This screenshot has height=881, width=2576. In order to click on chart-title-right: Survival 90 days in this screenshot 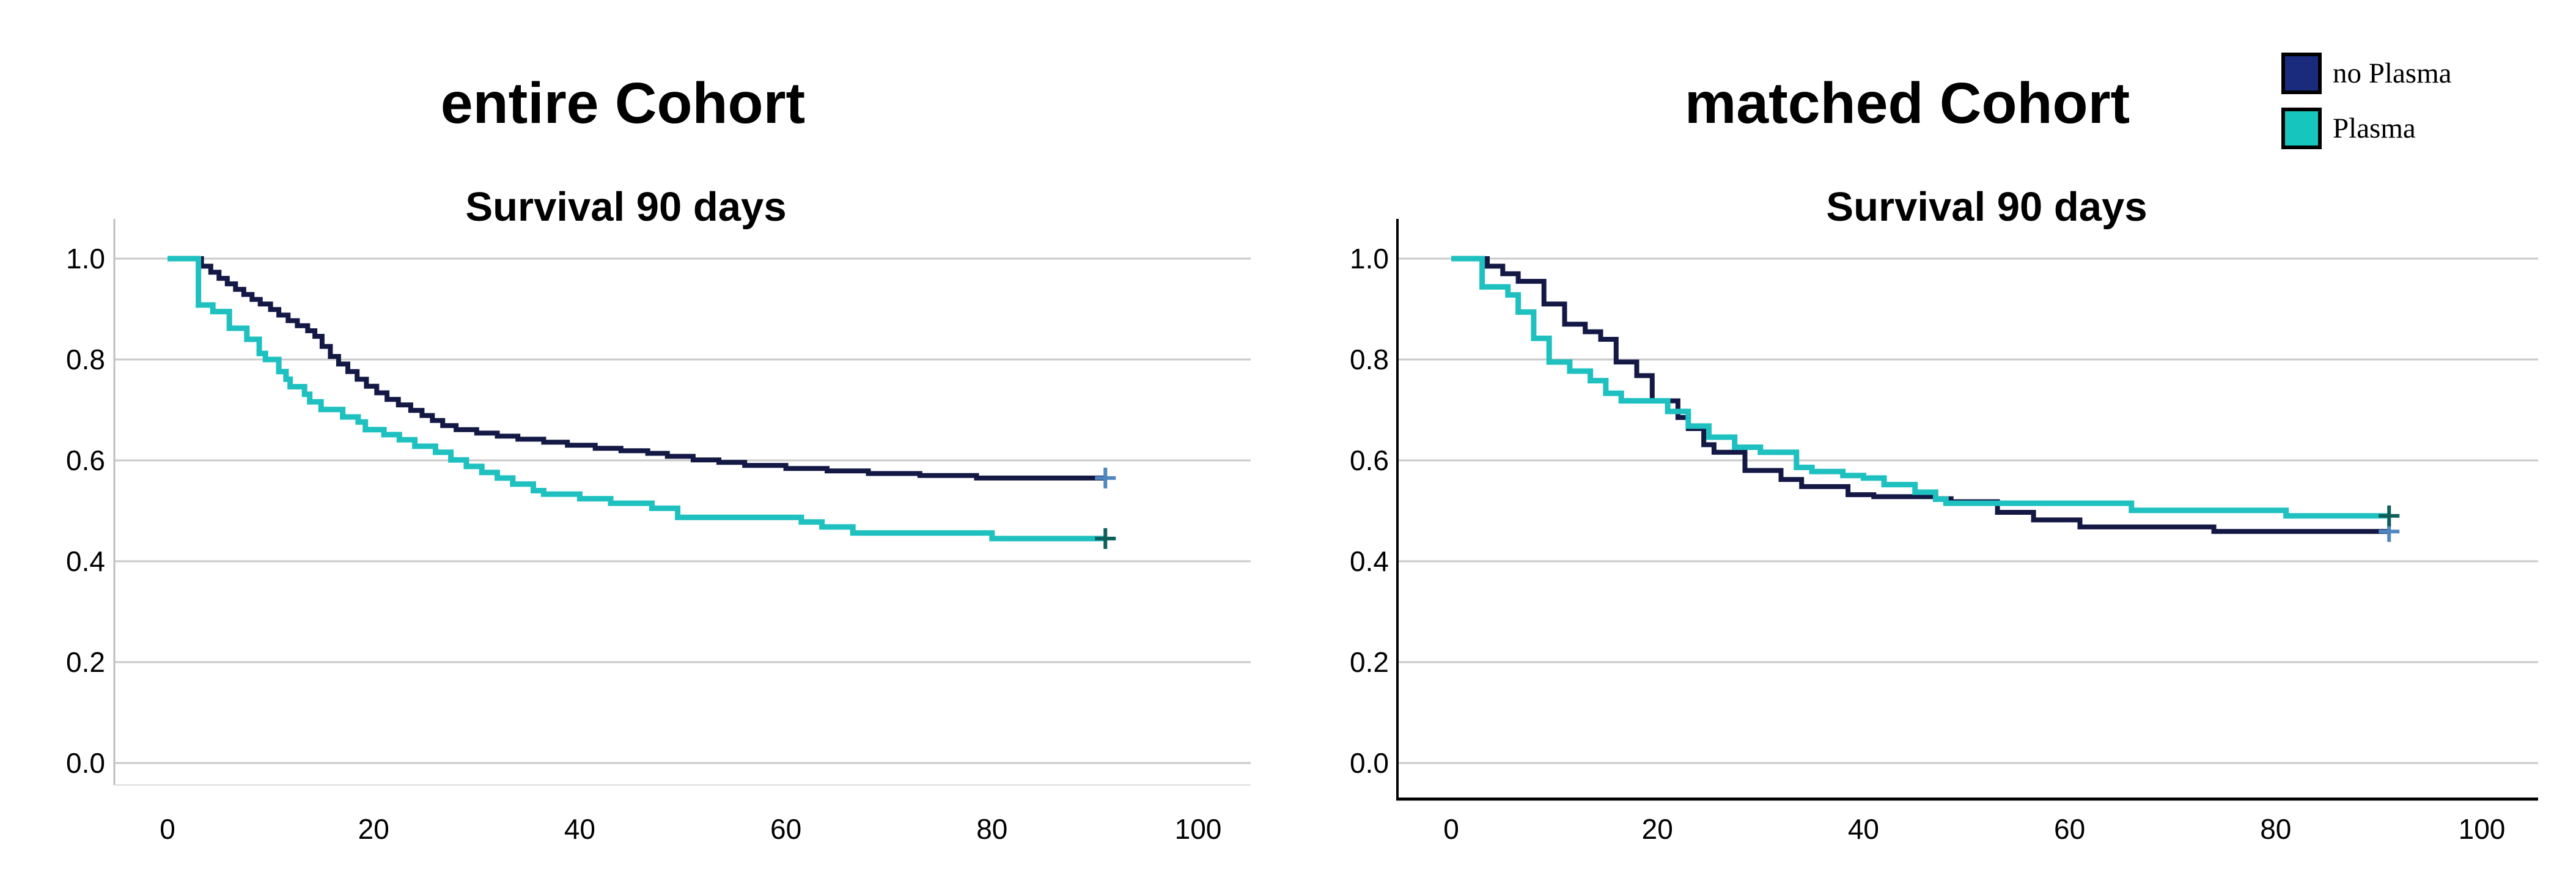, I will do `click(1987, 207)`.